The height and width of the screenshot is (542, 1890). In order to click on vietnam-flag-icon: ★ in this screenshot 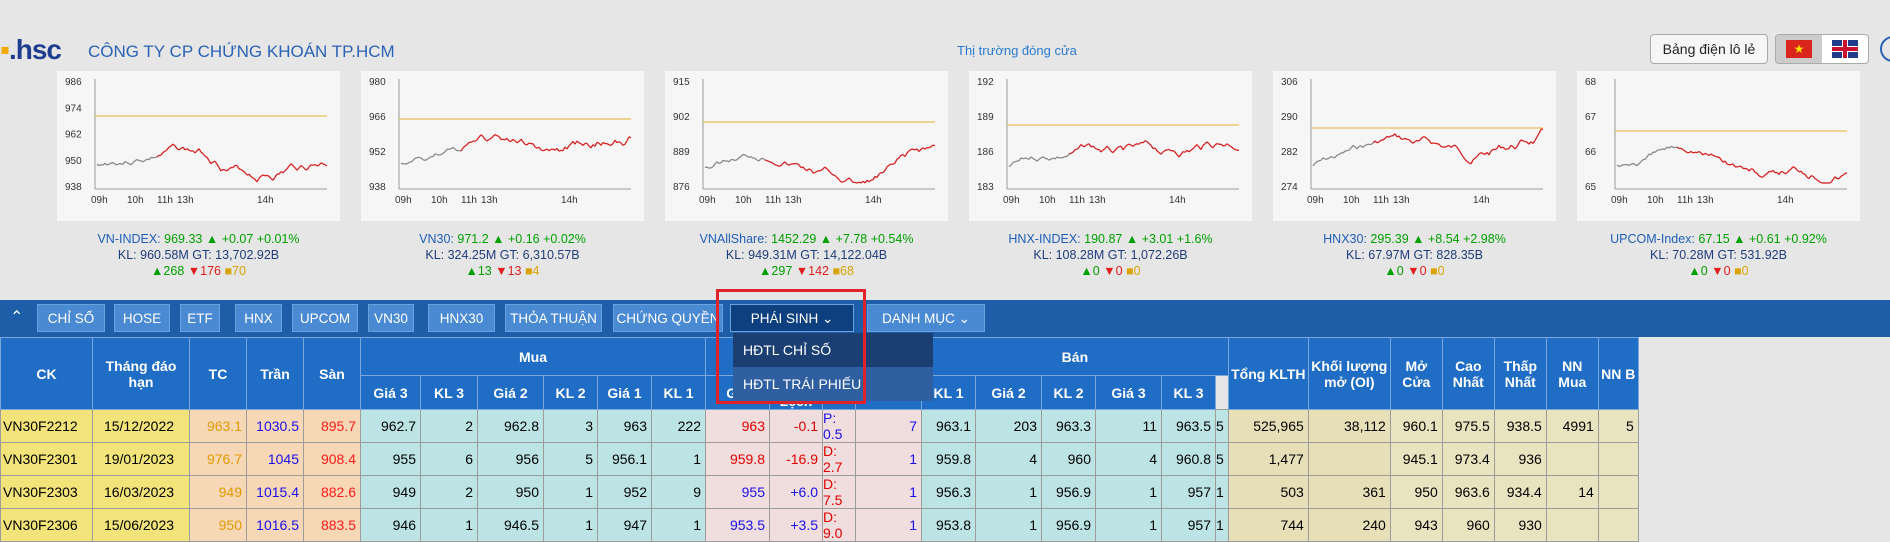, I will do `click(1799, 49)`.